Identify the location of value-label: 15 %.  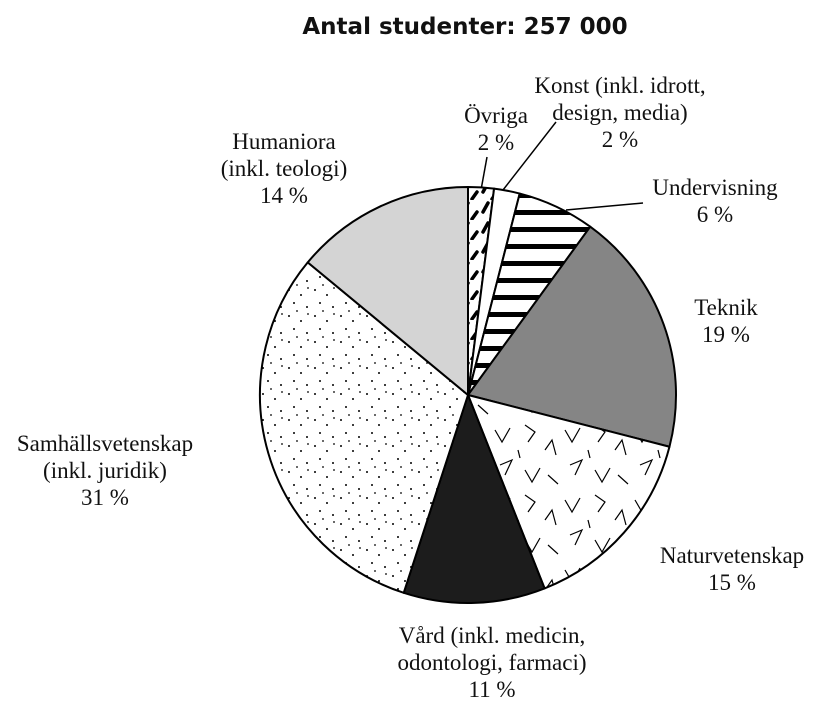
(732, 582).